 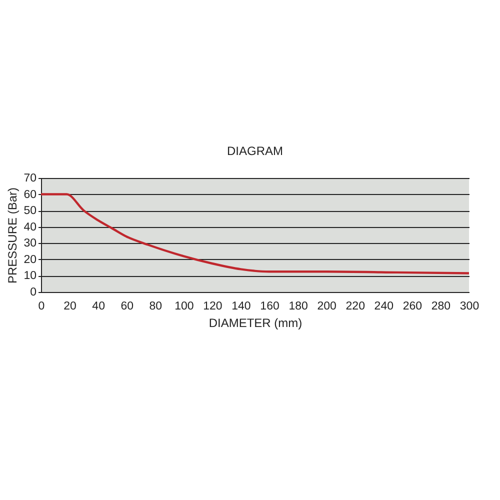 What do you see at coordinates (441, 306) in the screenshot?
I see `x-tick-label: 280` at bounding box center [441, 306].